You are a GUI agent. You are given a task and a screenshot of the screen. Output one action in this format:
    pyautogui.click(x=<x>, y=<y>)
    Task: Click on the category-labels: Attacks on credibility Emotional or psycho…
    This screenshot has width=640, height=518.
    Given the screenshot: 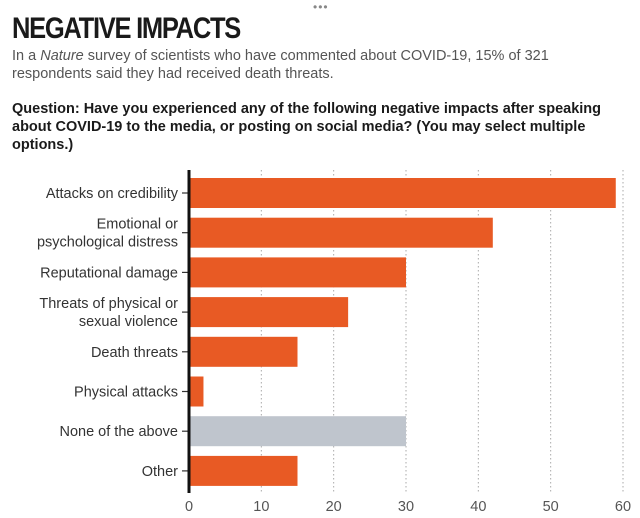 What is the action you would take?
    pyautogui.click(x=113, y=333)
    